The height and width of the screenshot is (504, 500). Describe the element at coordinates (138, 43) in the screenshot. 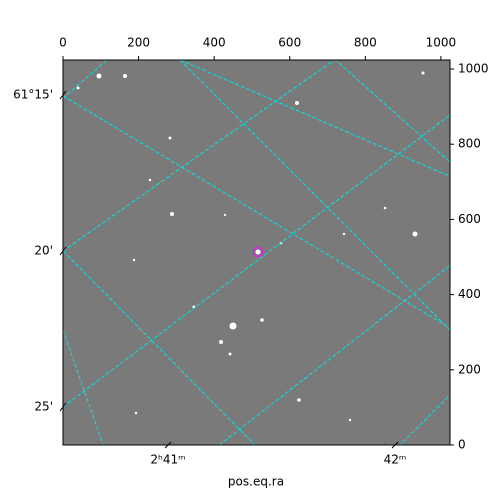

I see `x-tick-label: 200` at that location.